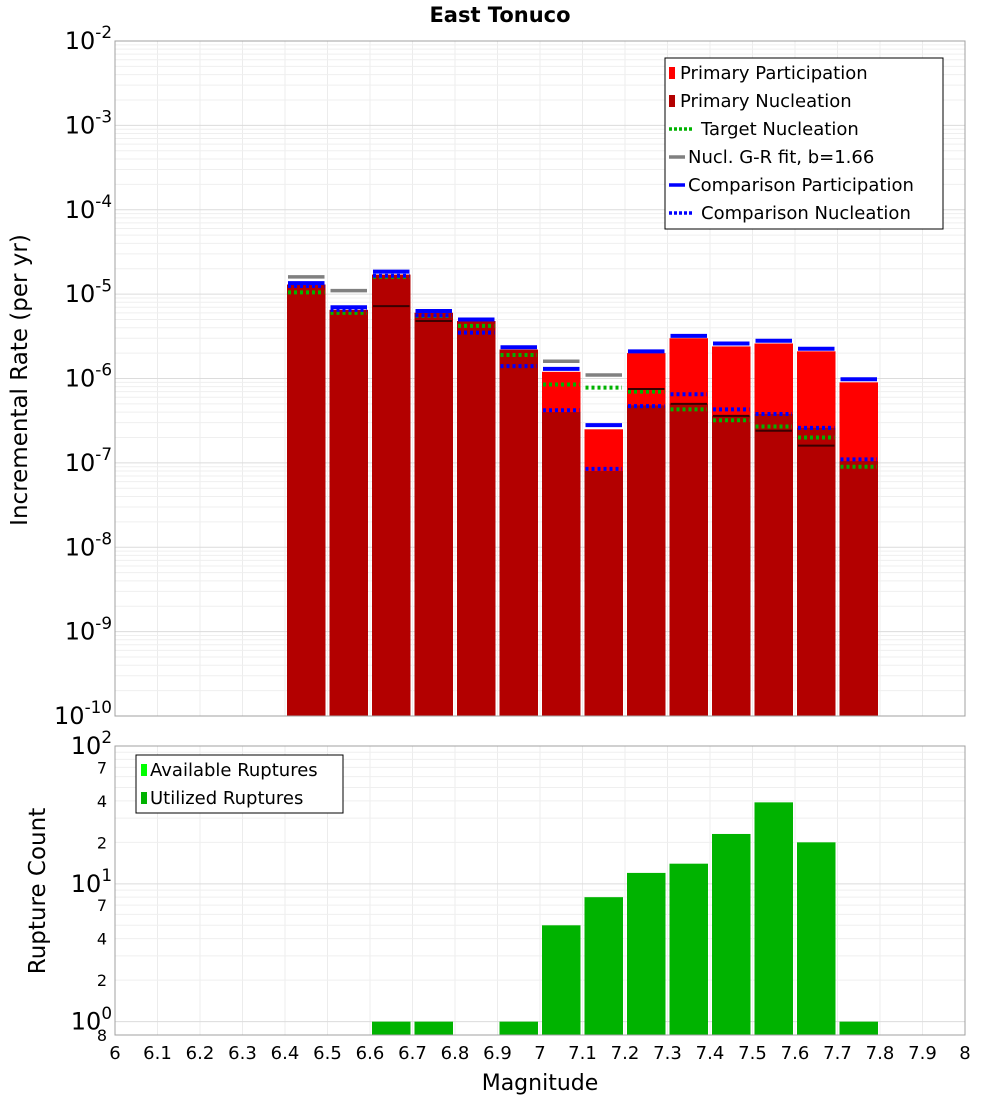 The image size is (1000, 1100). What do you see at coordinates (779, 129) in the screenshot?
I see `legend-label: Target Nucleation` at bounding box center [779, 129].